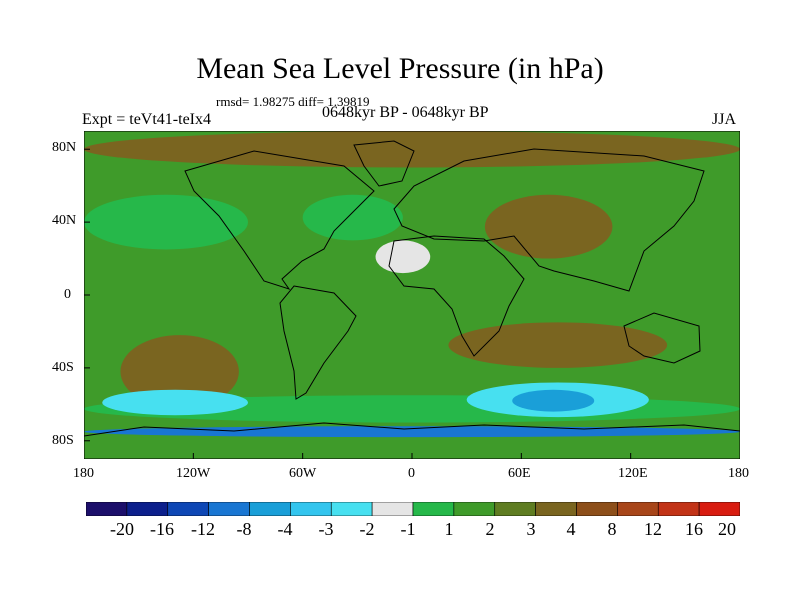  Describe the element at coordinates (662, 338) in the screenshot. I see `coastline-australia` at that location.